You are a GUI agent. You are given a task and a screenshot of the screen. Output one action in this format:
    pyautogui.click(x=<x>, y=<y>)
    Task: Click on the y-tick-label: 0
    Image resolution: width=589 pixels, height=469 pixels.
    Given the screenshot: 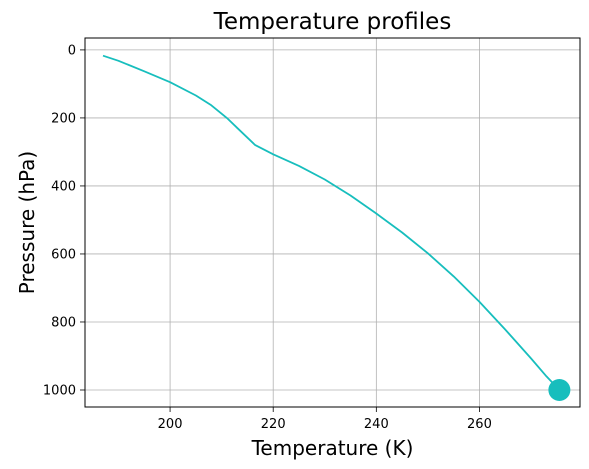 What is the action you would take?
    pyautogui.click(x=72, y=50)
    